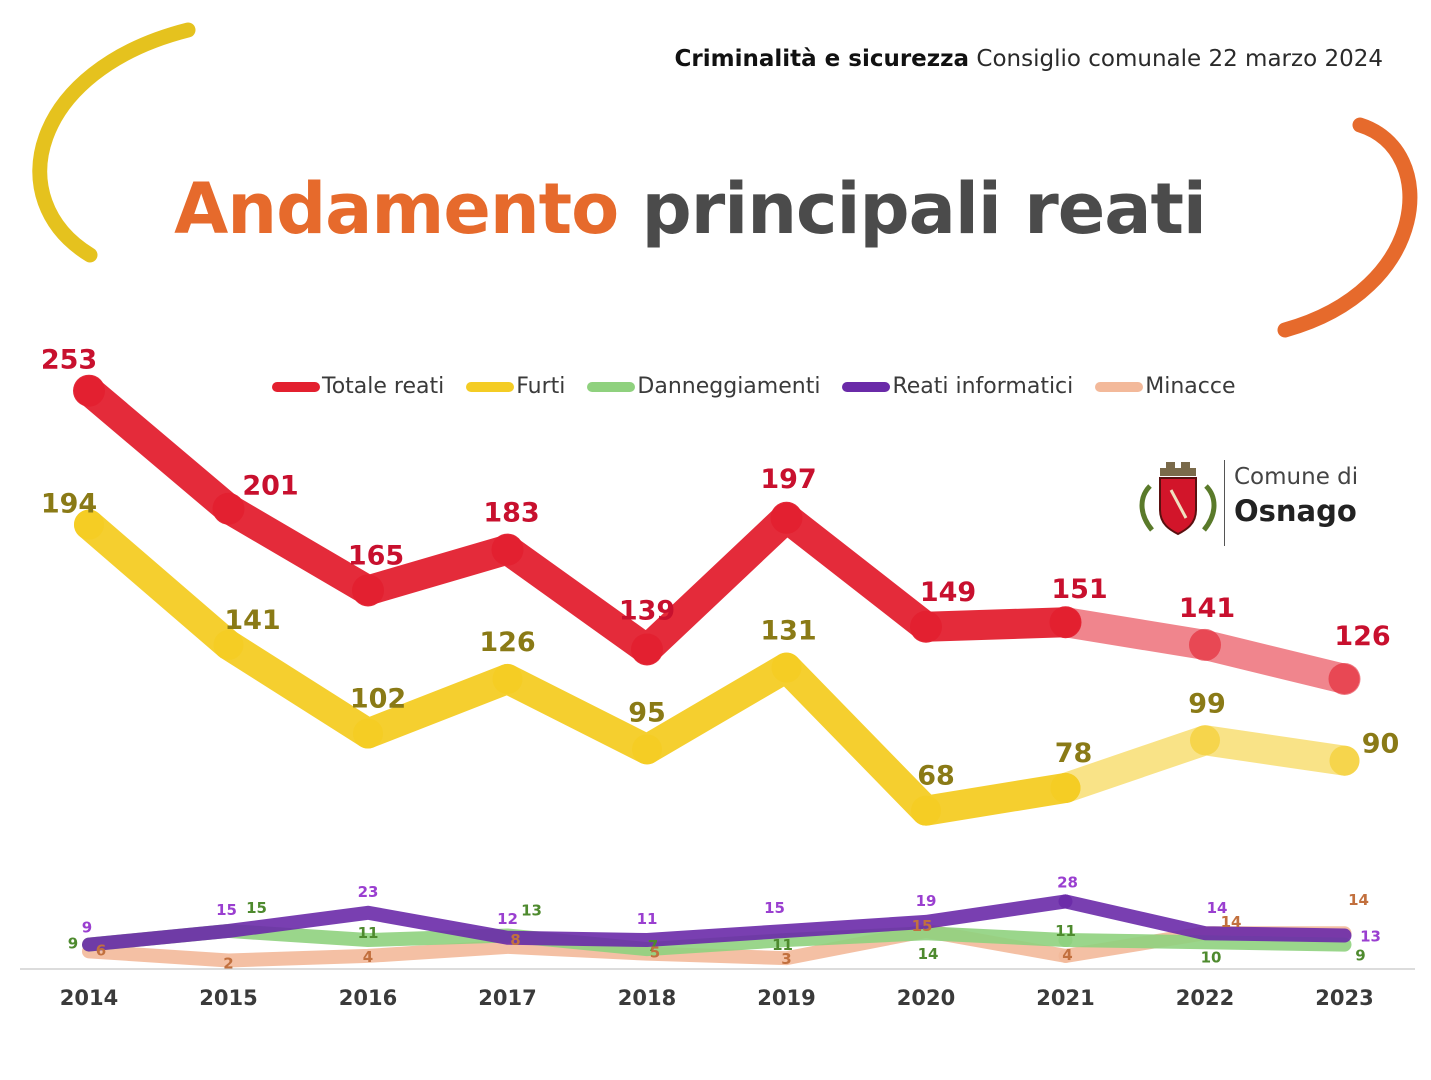  What do you see at coordinates (1067, 882) in the screenshot?
I see `data-label-reati-informatici: 28` at bounding box center [1067, 882].